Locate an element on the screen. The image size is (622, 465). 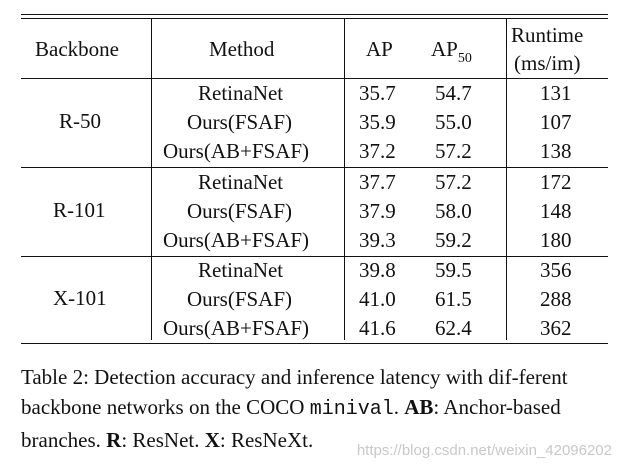
ap-cell: 37.2 is located at coordinates (377, 151).